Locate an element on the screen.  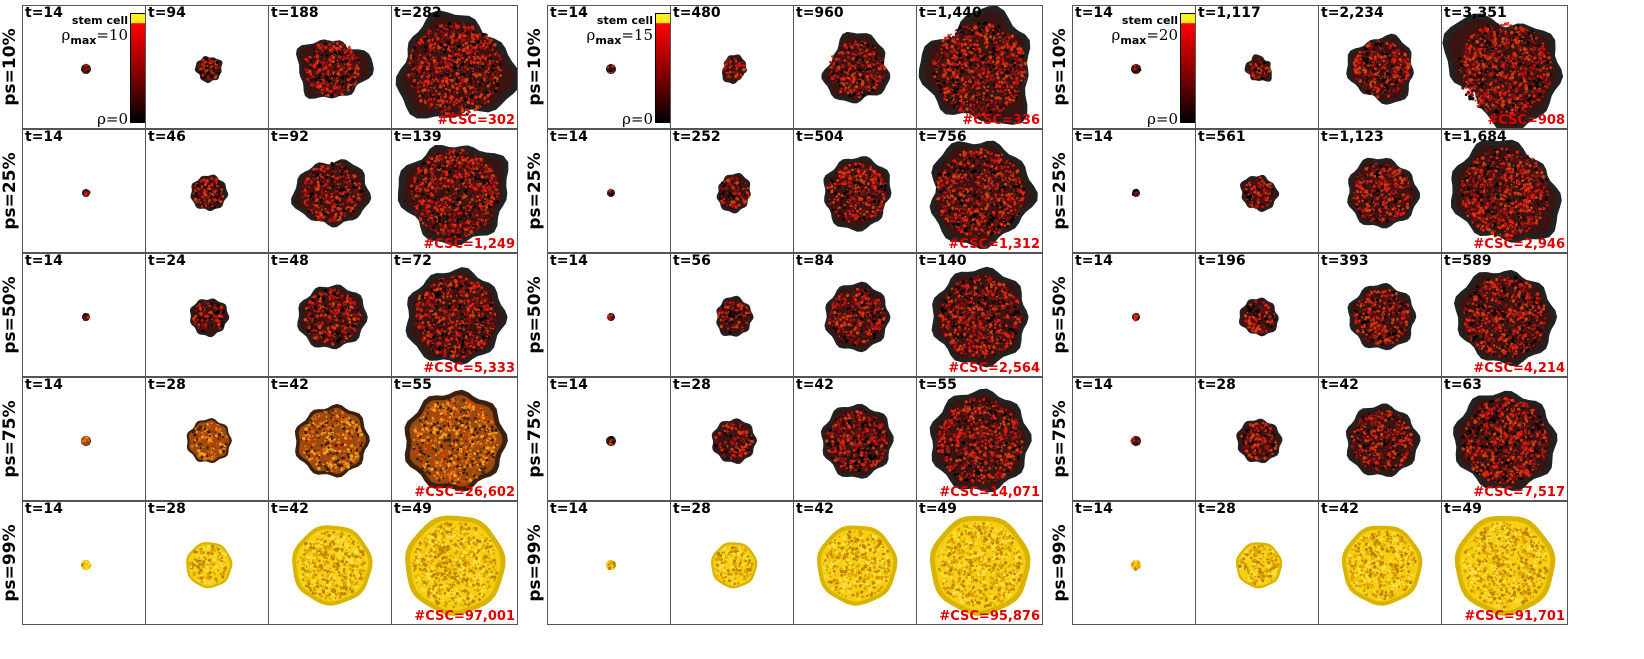
time-label: t=24 is located at coordinates (167, 261).